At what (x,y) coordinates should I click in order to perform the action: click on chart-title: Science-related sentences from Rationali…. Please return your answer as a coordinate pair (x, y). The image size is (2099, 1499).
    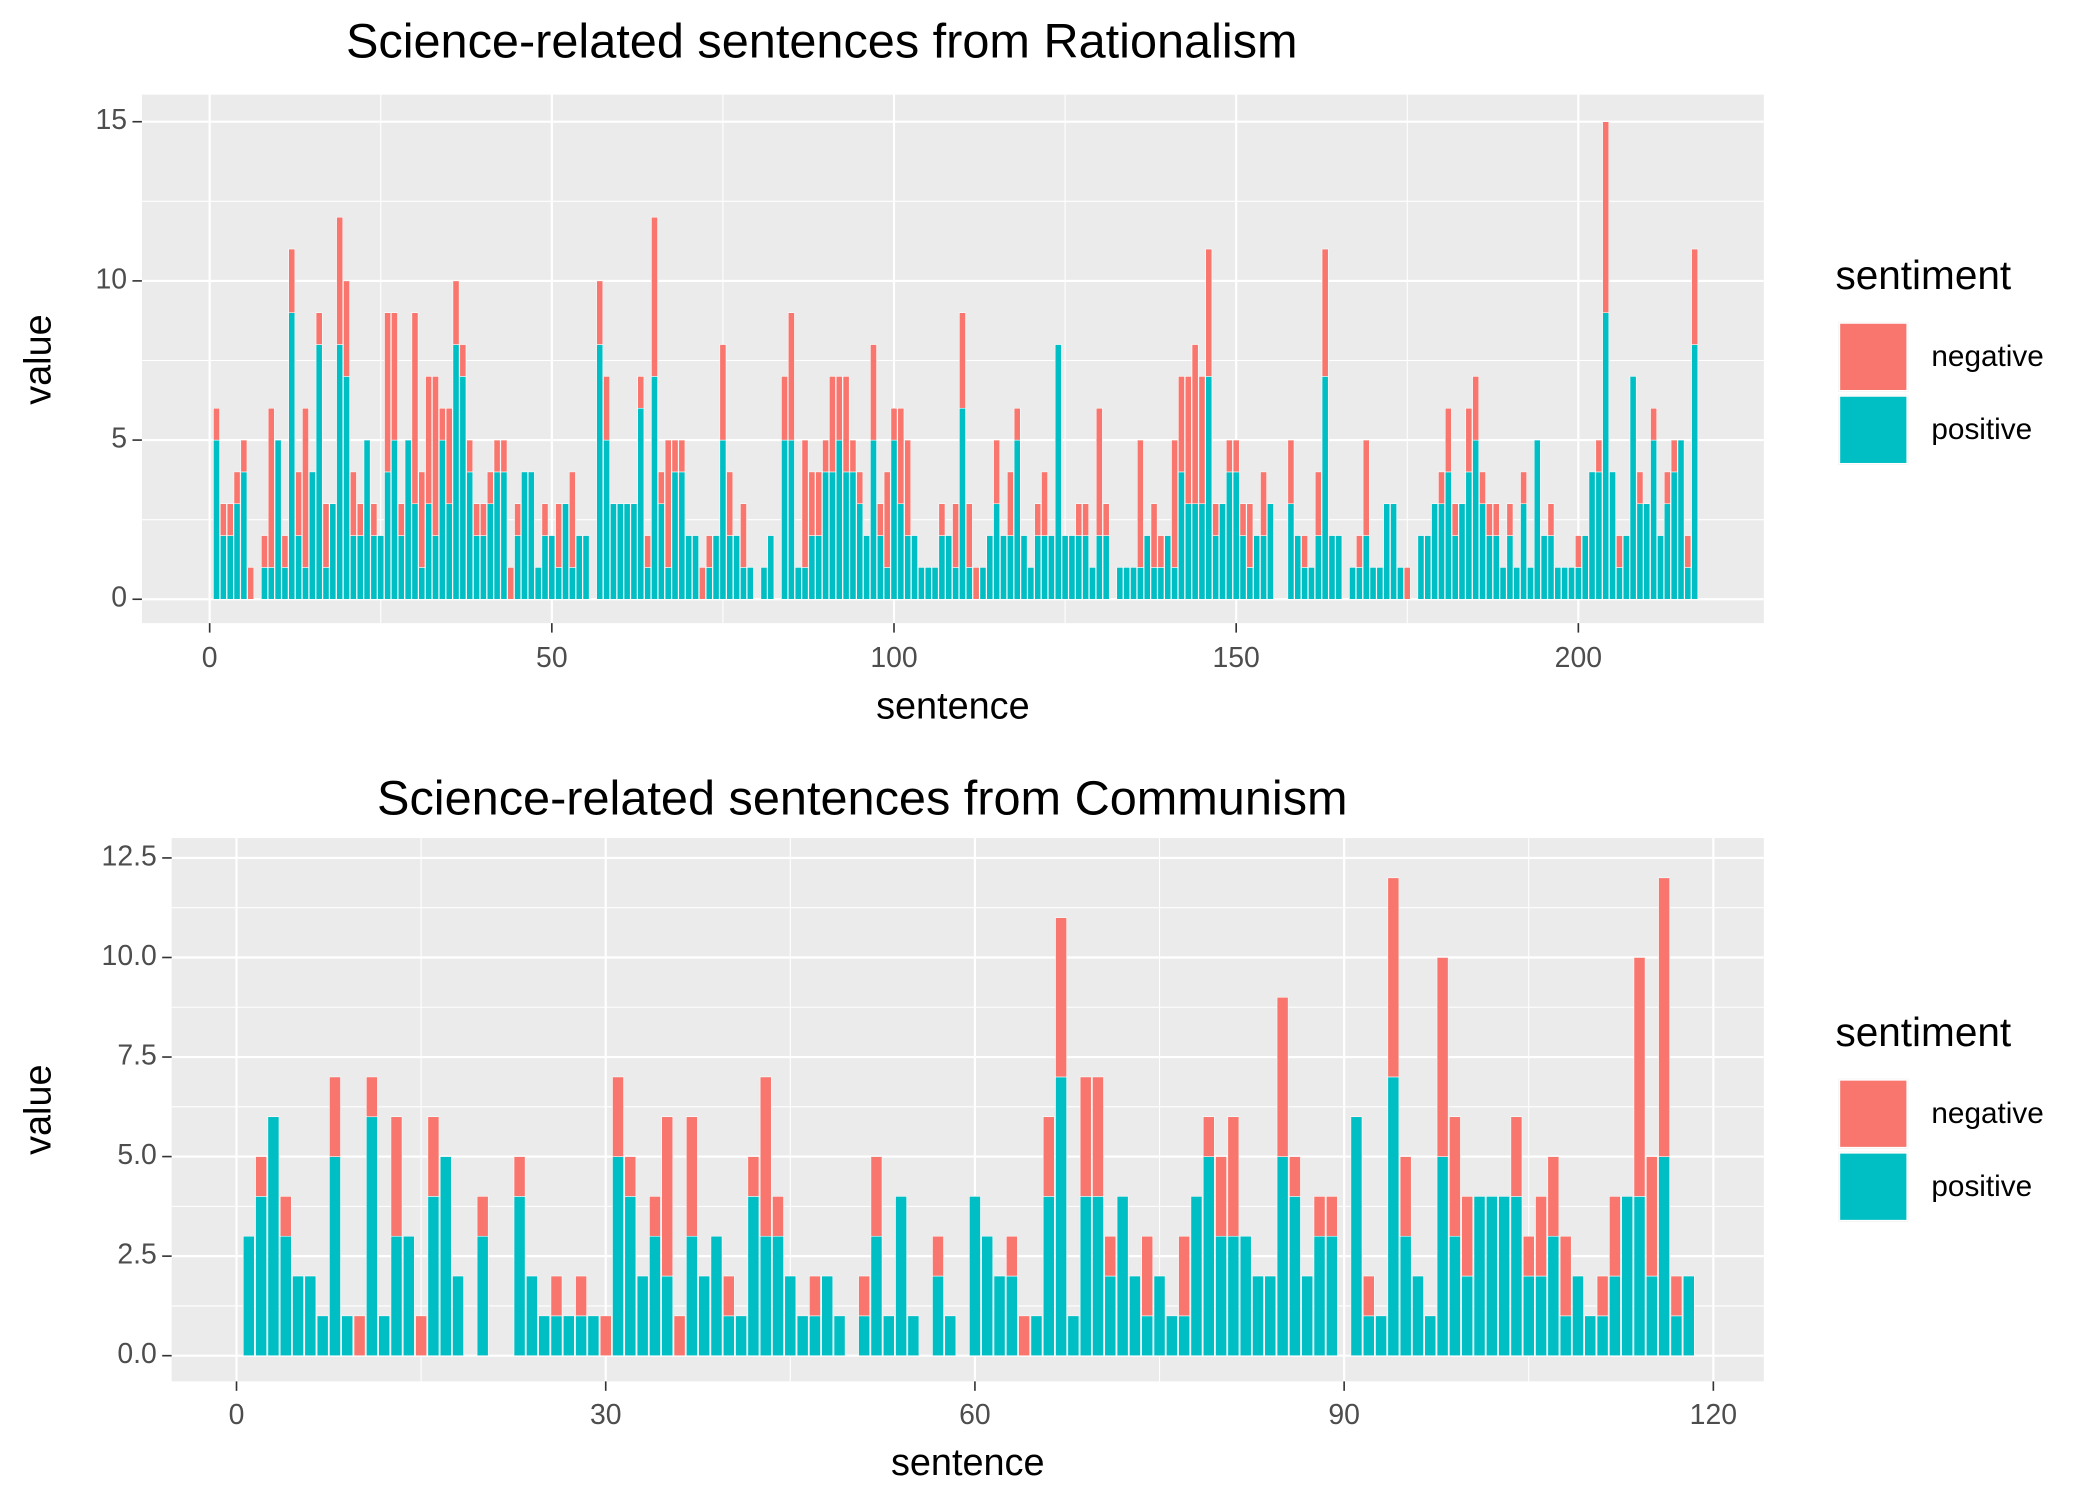
    Looking at the image, I should click on (822, 41).